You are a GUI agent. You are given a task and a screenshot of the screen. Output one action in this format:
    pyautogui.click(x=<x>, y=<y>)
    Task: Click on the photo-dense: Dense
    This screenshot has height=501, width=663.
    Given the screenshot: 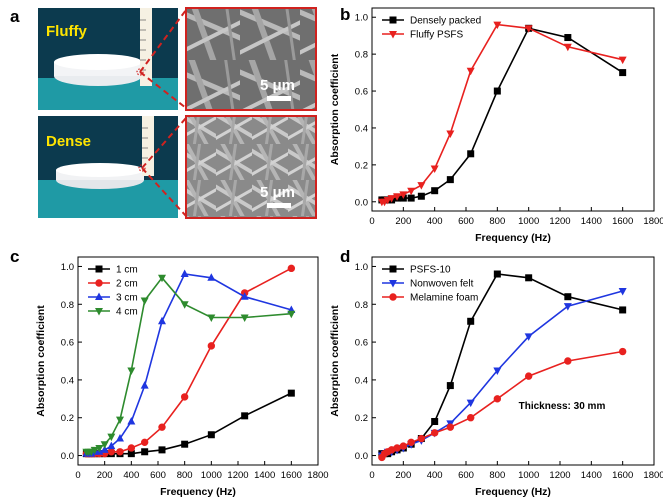 What is the action you would take?
    pyautogui.click(x=108, y=167)
    